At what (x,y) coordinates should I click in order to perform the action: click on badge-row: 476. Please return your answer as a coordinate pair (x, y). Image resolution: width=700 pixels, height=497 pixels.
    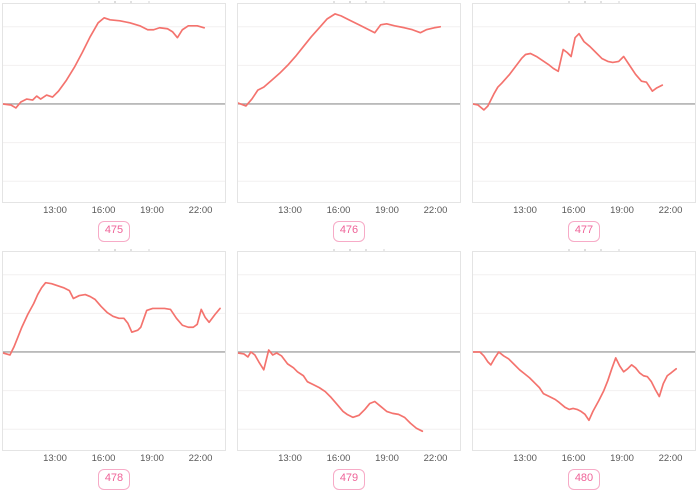
    Looking at the image, I should click on (349, 230).